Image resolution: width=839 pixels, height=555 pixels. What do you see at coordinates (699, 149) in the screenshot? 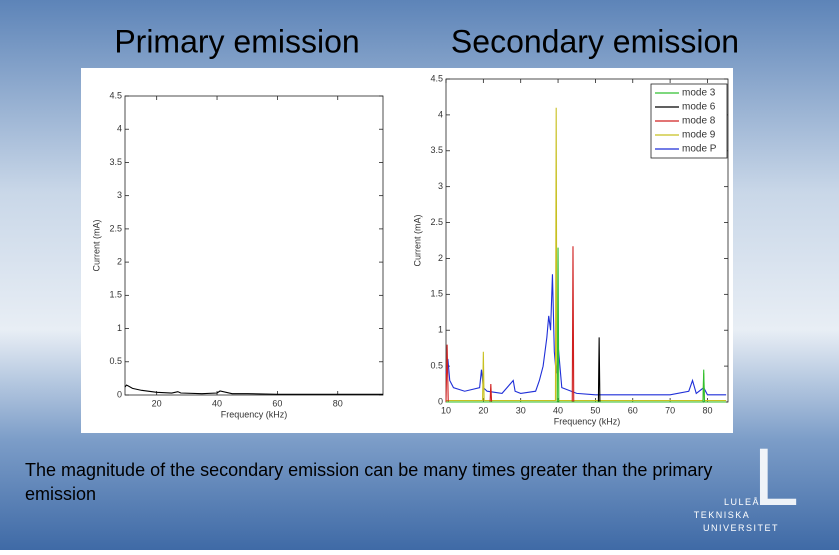
I see `legend-label: mode P` at bounding box center [699, 149].